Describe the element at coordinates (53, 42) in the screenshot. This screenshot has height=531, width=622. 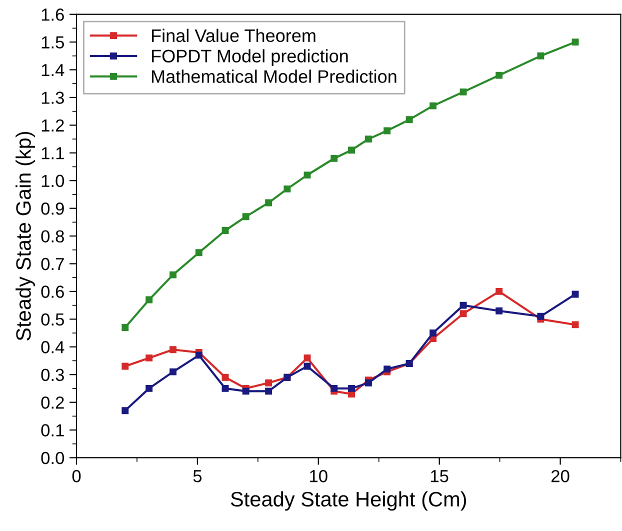
I see `y-tick-label: 1.5` at that location.